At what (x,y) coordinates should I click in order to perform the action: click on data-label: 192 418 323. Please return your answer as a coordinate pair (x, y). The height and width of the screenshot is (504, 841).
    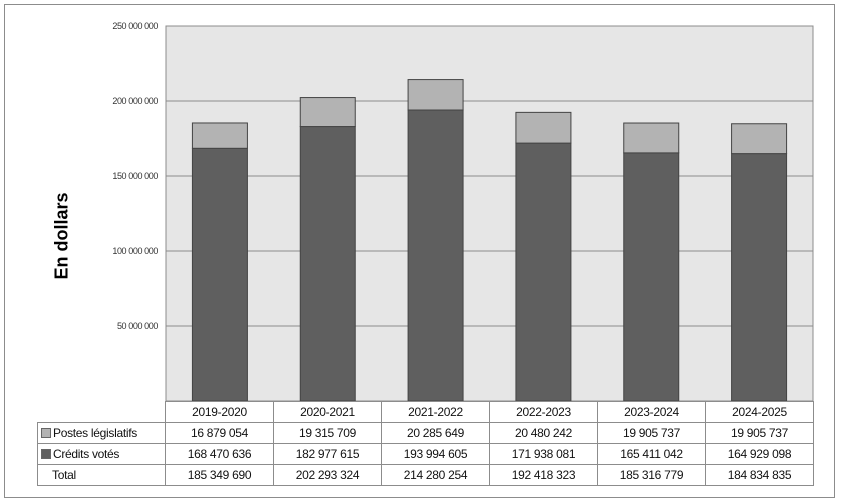
    Looking at the image, I should click on (543, 475).